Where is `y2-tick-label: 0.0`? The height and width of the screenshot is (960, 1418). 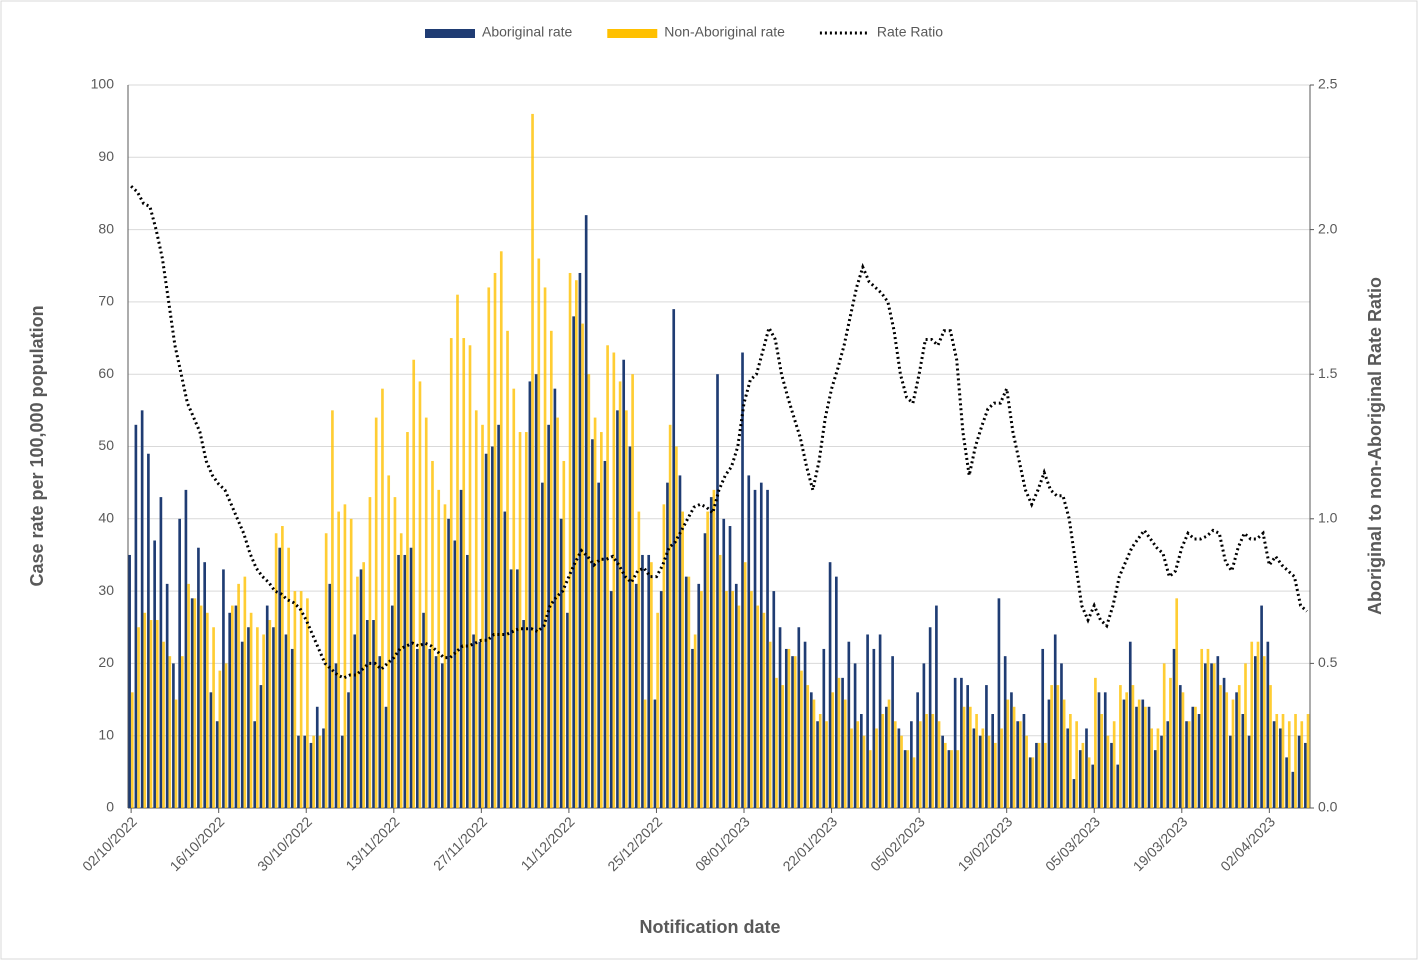
y2-tick-label: 0.0 is located at coordinates (1328, 807).